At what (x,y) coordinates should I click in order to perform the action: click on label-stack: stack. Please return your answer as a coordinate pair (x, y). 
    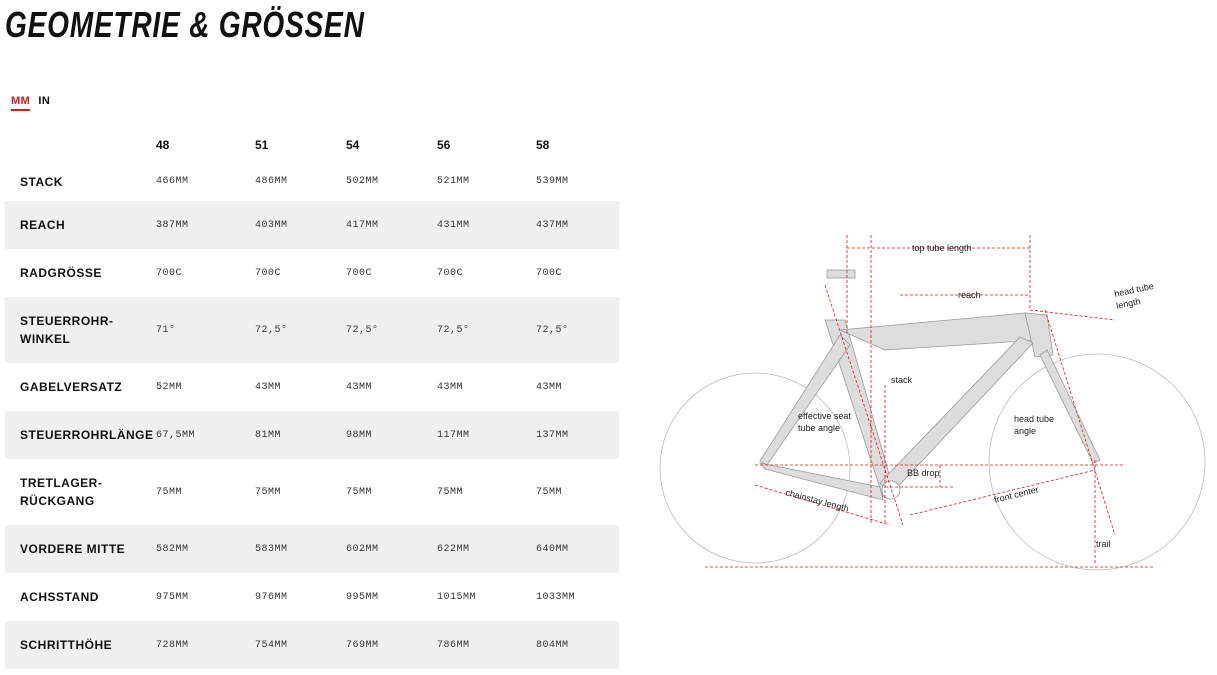
    Looking at the image, I should click on (902, 380).